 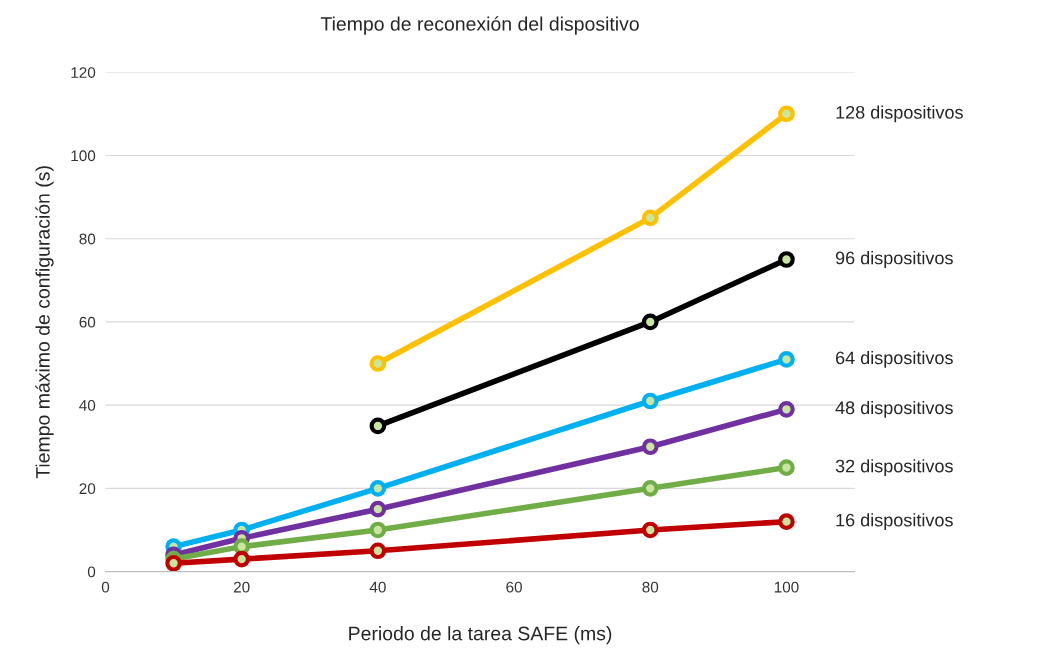 I want to click on text: 96 dispositivos, so click(x=894, y=259).